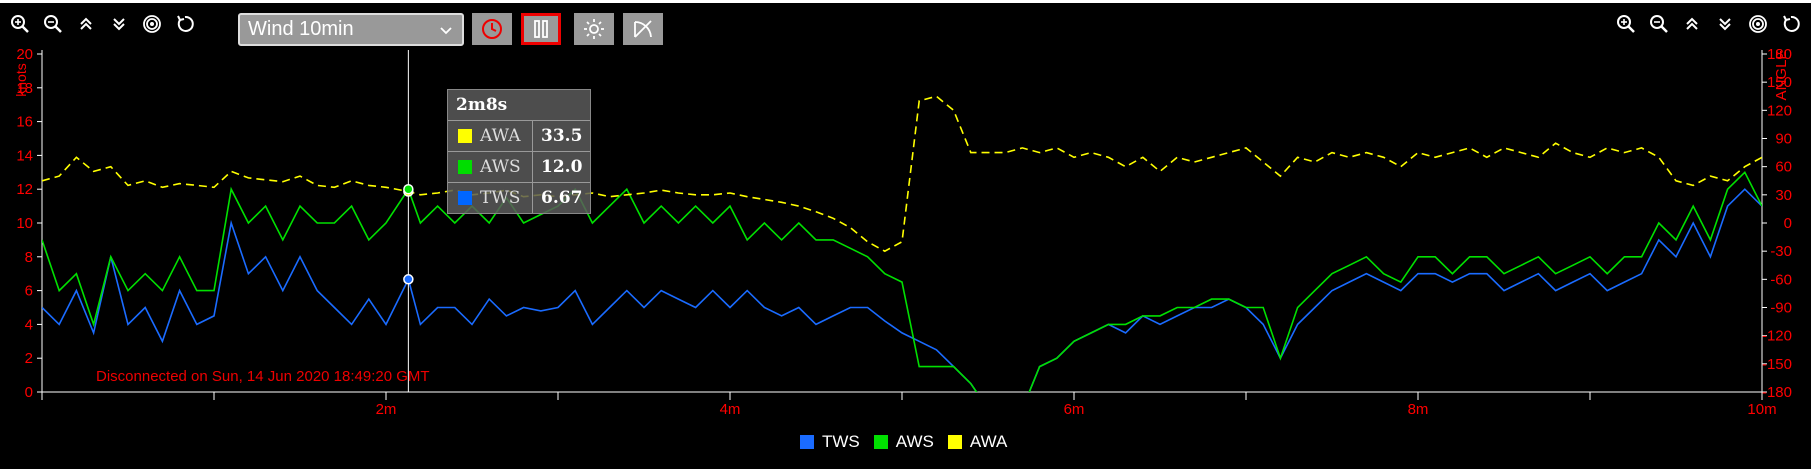 The height and width of the screenshot is (469, 1811). Describe the element at coordinates (1781, 279) in the screenshot. I see `y2-tick-label: -60` at that location.